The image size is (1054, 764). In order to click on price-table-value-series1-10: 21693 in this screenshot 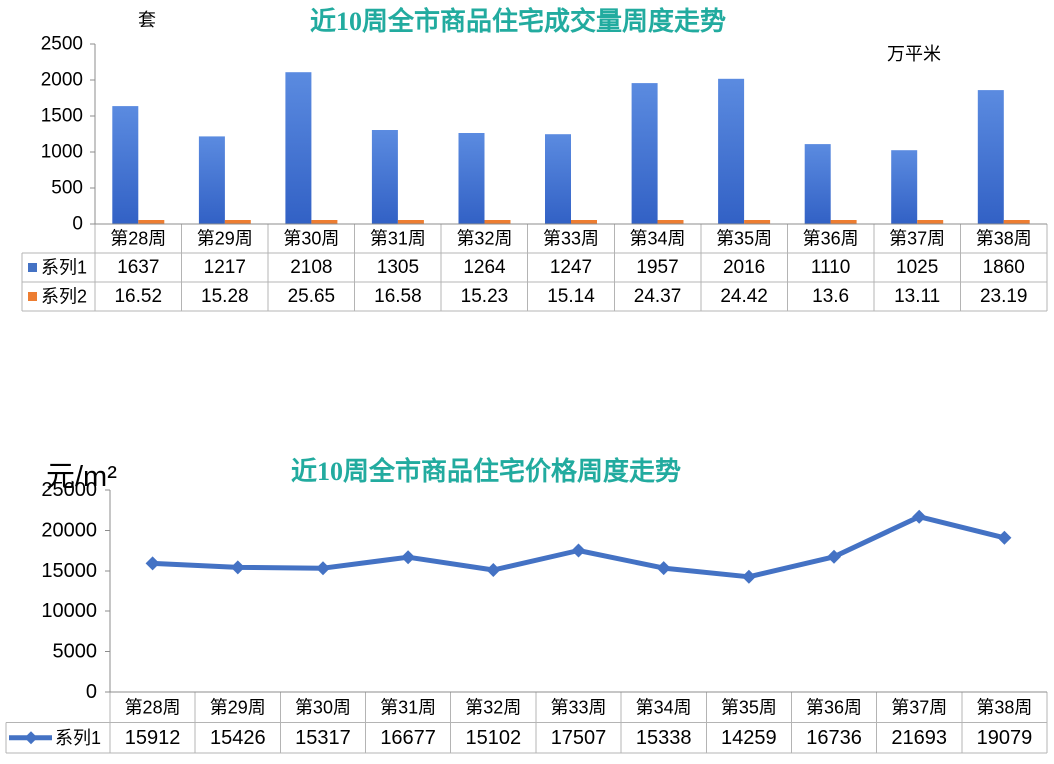, I will do `click(919, 738)`.